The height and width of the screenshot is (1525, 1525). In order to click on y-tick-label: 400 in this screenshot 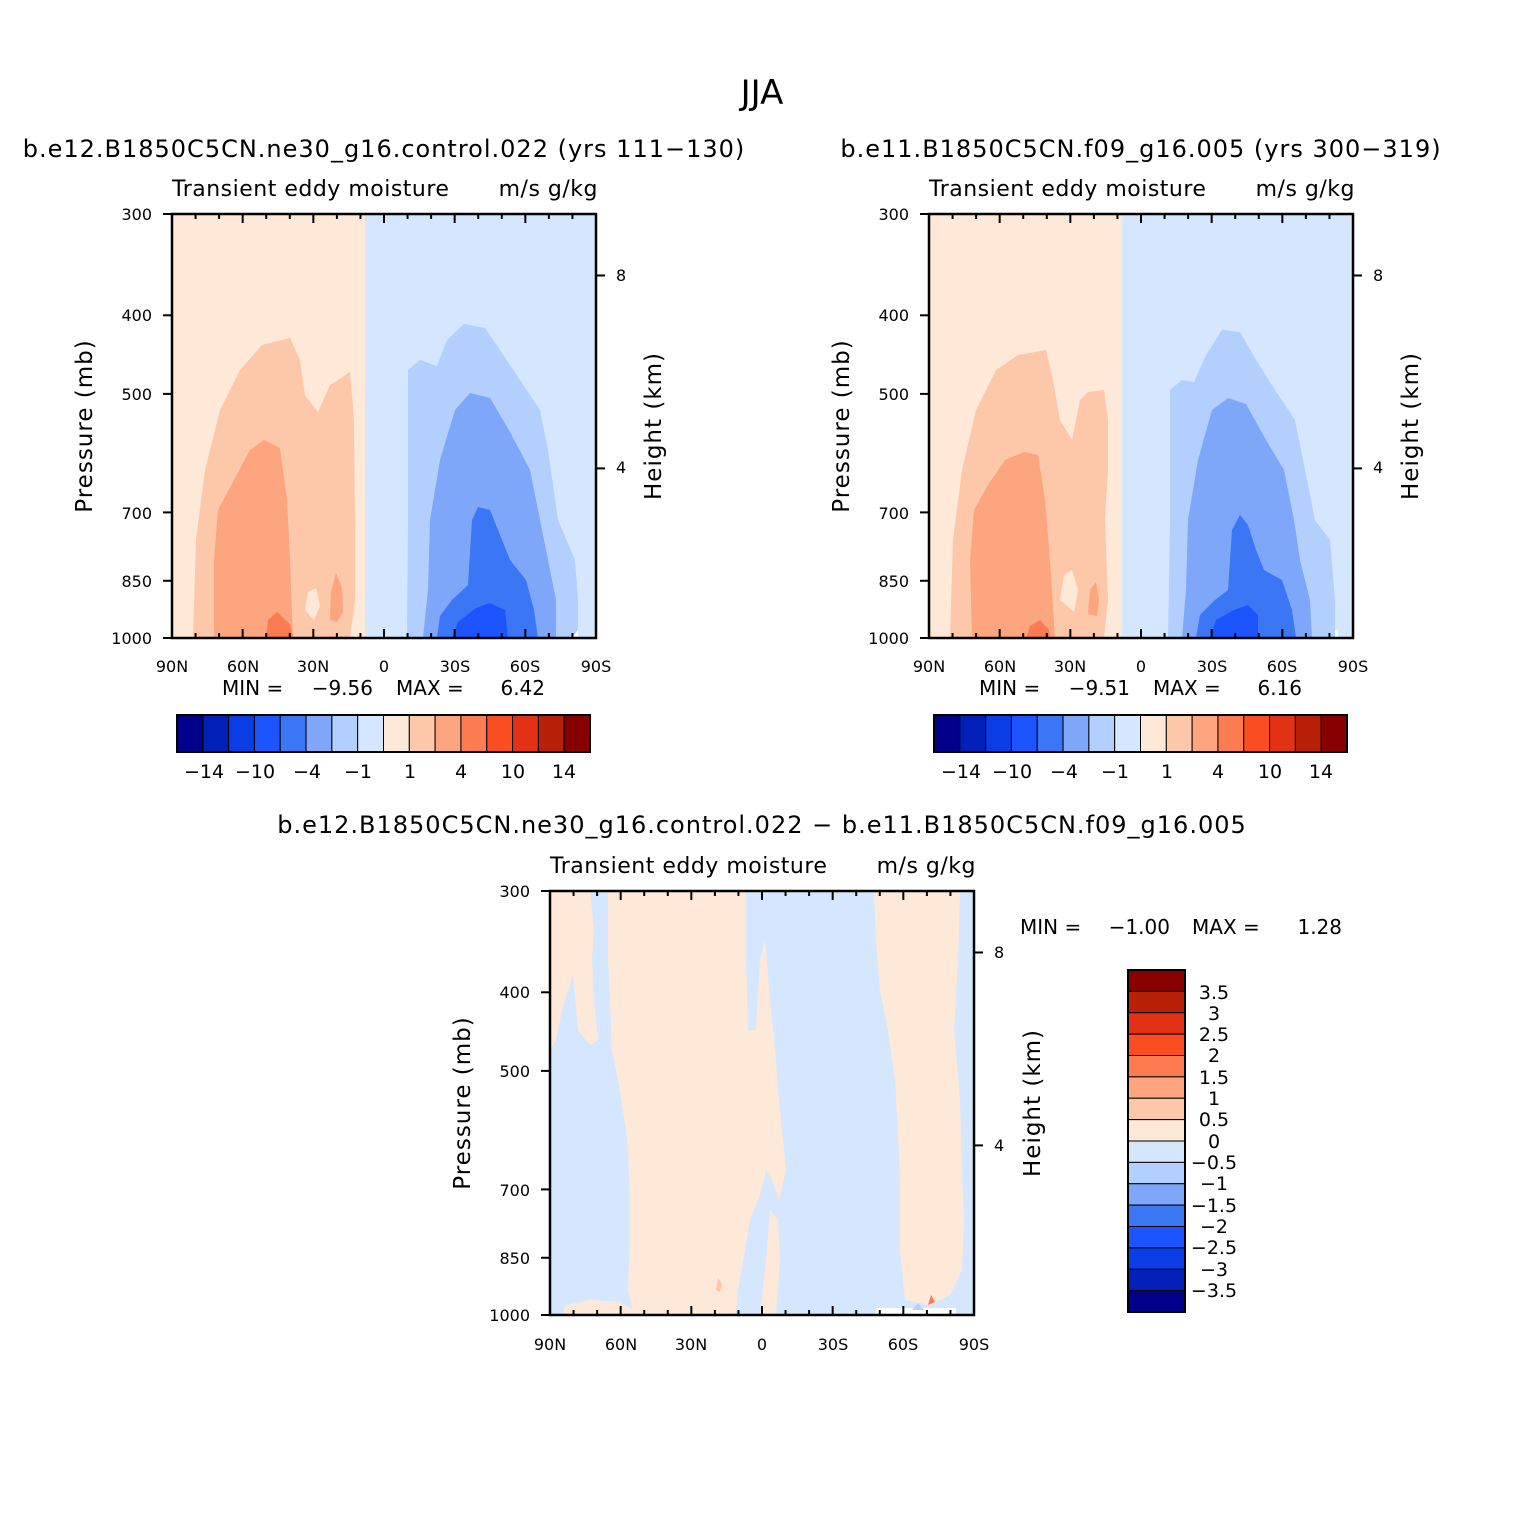, I will do `click(514, 992)`.